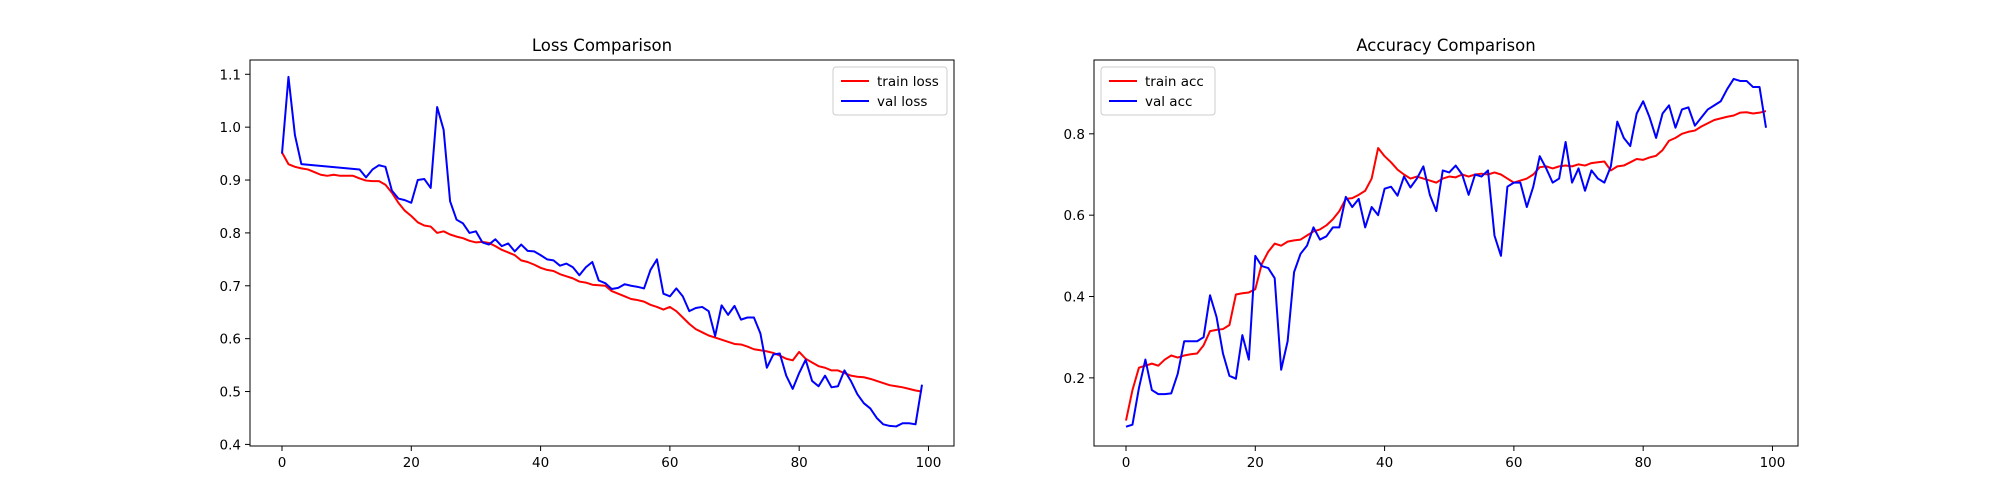 This screenshot has height=500, width=2000. What do you see at coordinates (1126, 463) in the screenshot?
I see `accuracy-x-tick-label: 0` at bounding box center [1126, 463].